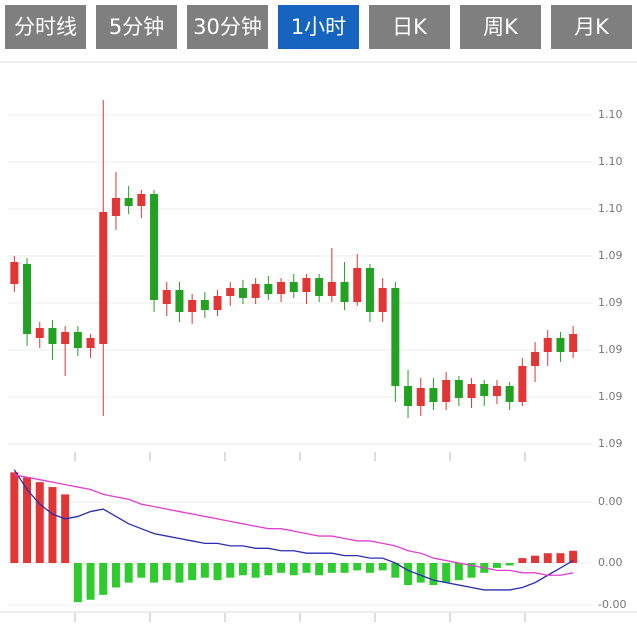 Image resolution: width=637 pixels, height=630 pixels. What do you see at coordinates (612, 604) in the screenshot?
I see `macd-axis-label: -0.00` at bounding box center [612, 604].